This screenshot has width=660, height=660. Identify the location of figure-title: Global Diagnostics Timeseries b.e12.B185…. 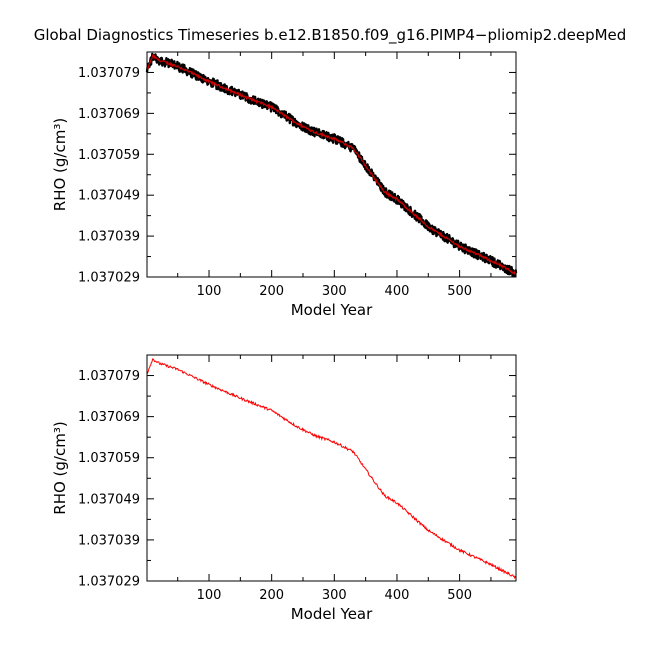
(330, 35).